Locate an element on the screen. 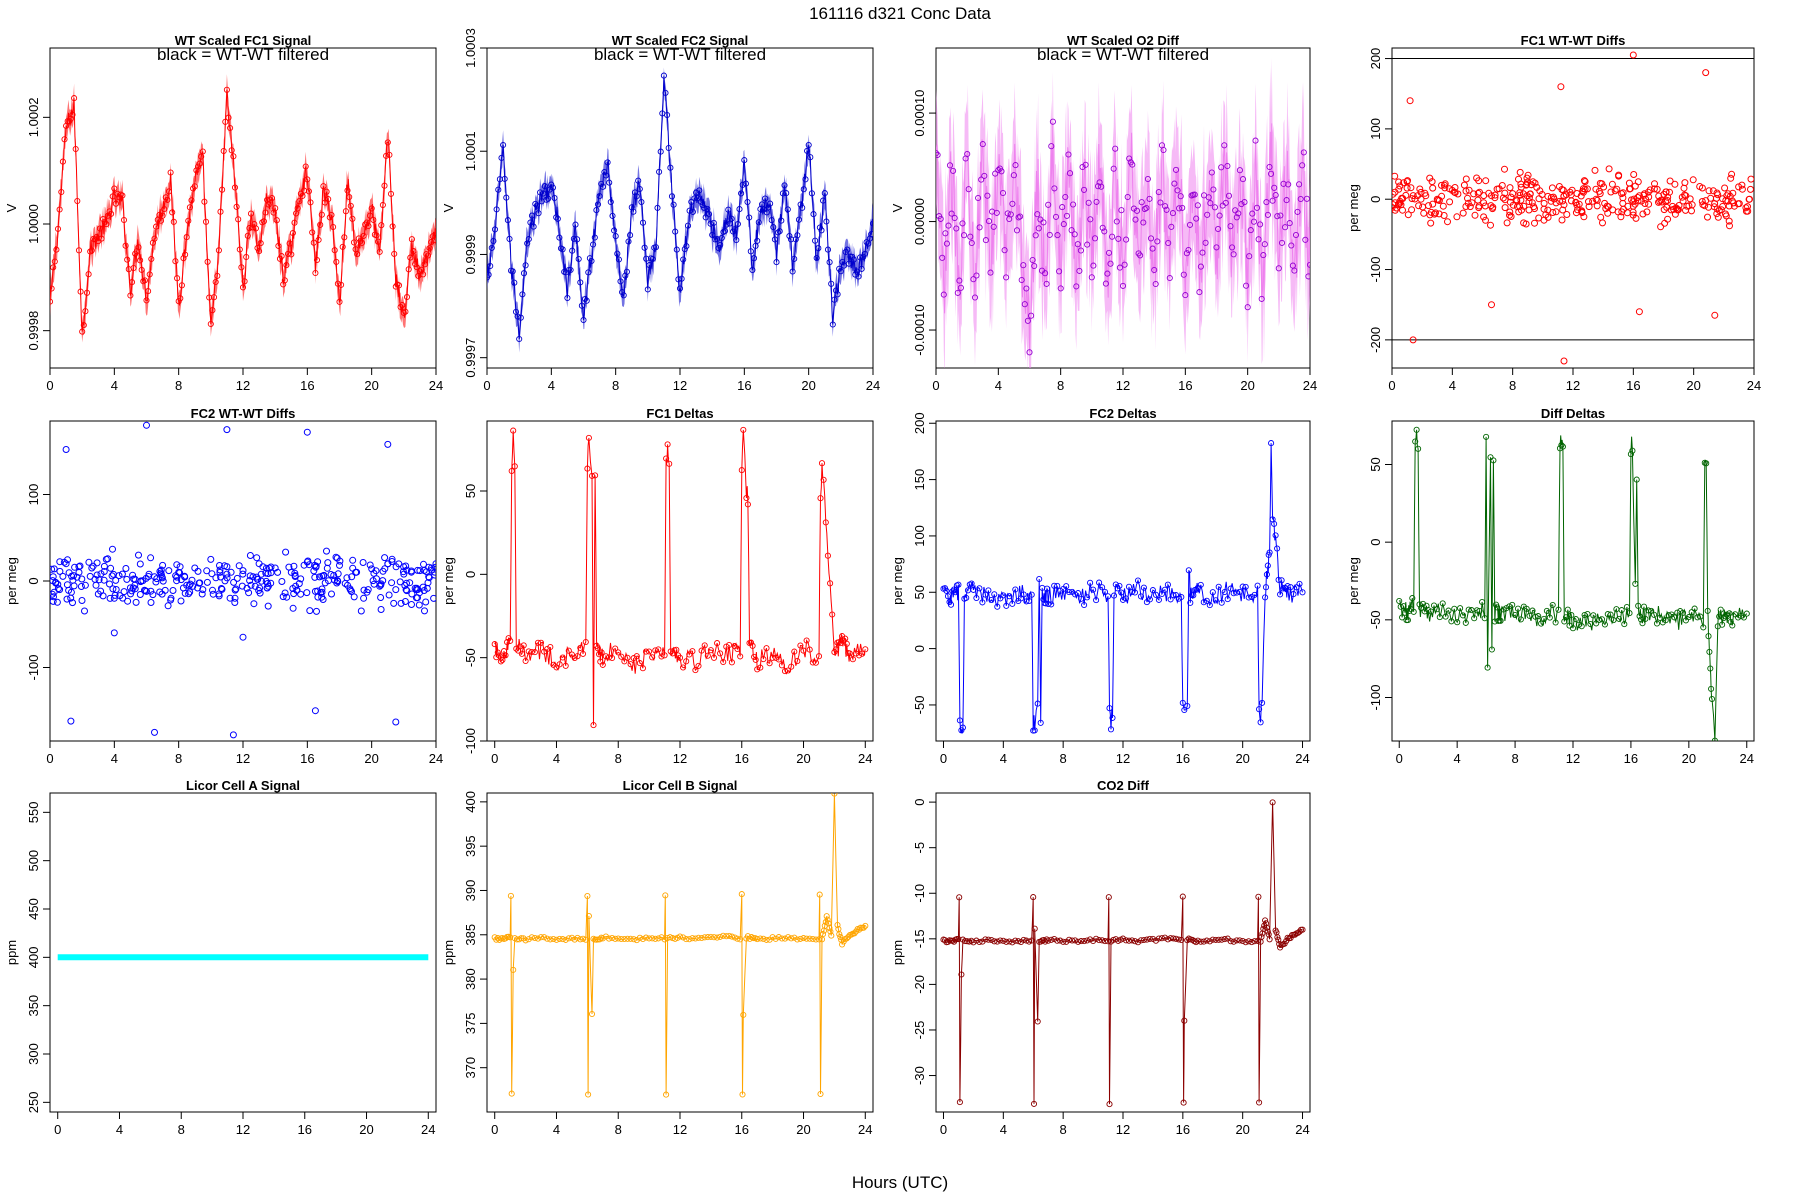  panel-title: Licor Cell A Signal is located at coordinates (243, 785).